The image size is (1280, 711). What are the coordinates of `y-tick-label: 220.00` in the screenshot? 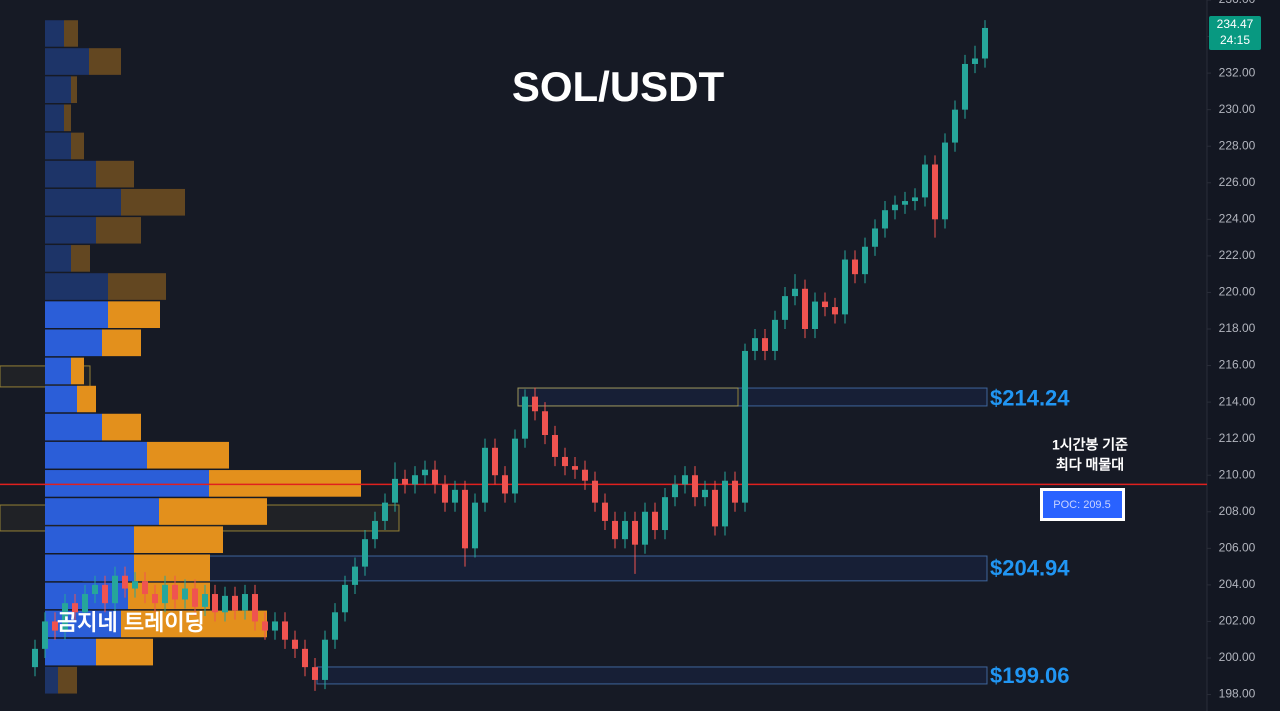 It's located at (1237, 292).